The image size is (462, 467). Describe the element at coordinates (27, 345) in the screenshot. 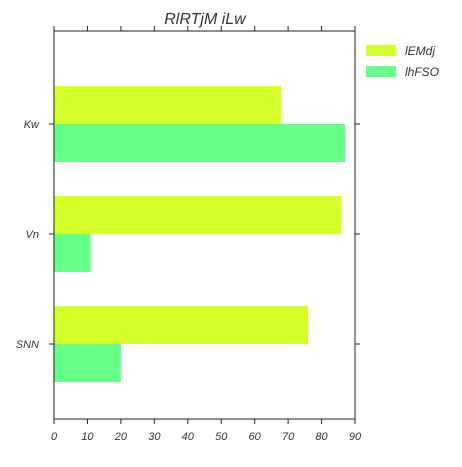

I see `y-tick-label-snn: SNN` at that location.